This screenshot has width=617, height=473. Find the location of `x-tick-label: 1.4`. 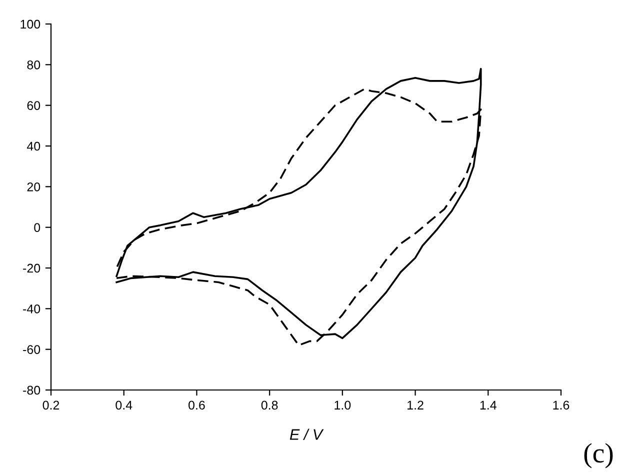

x-tick-label: 1.4 is located at coordinates (488, 405).